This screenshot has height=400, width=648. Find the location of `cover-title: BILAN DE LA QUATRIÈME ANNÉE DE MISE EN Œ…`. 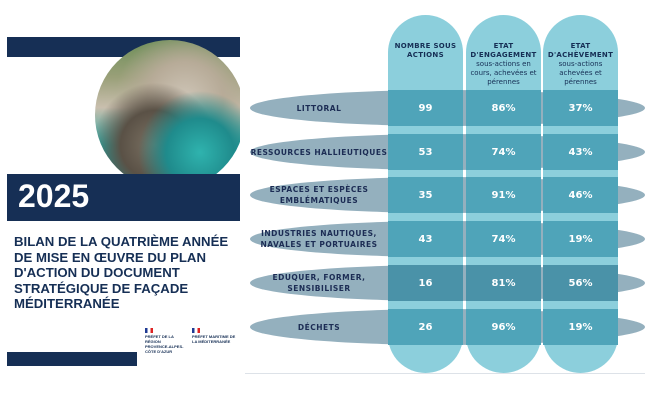

cover-title: BILAN DE LA QUATRIÈME ANNÉE DE MISE EN Œ… is located at coordinates (121, 272).